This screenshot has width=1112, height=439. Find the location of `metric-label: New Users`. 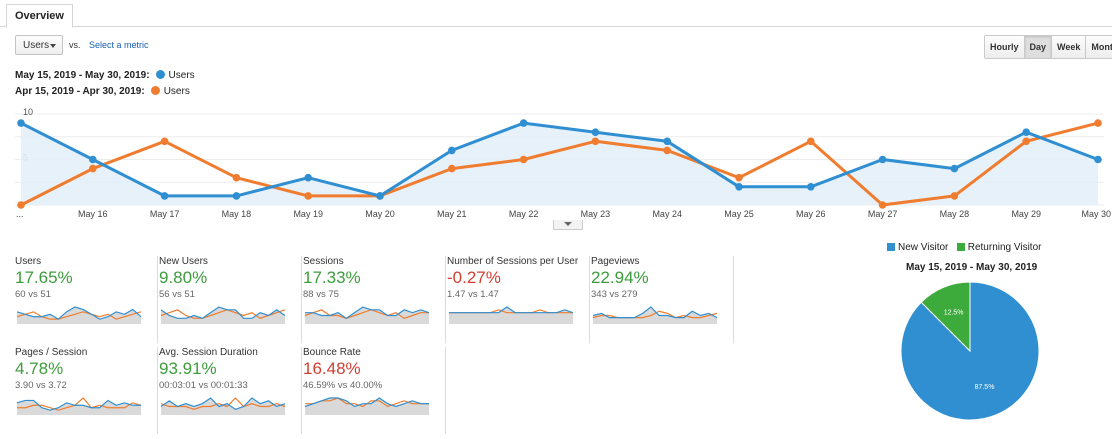

metric-label: New Users is located at coordinates (183, 261).